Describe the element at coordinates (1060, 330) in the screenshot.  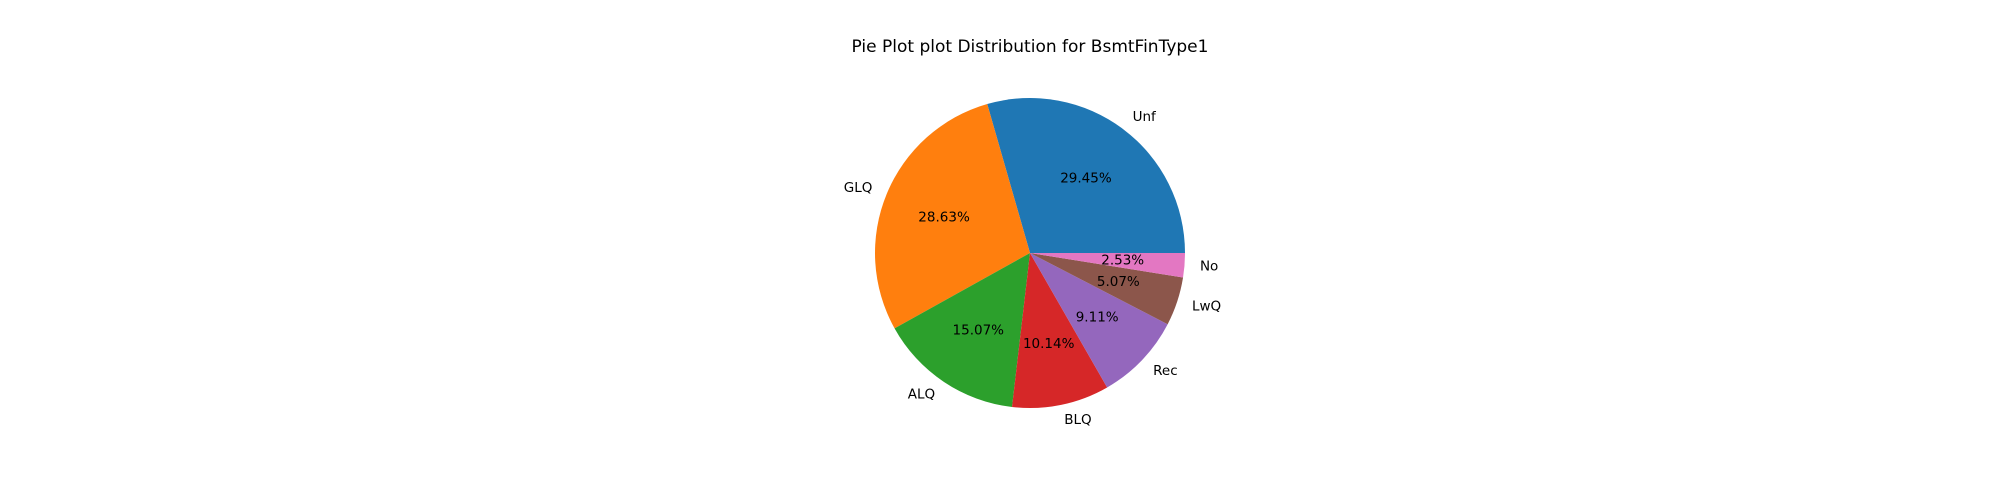
I see `pie-slice-blq` at that location.